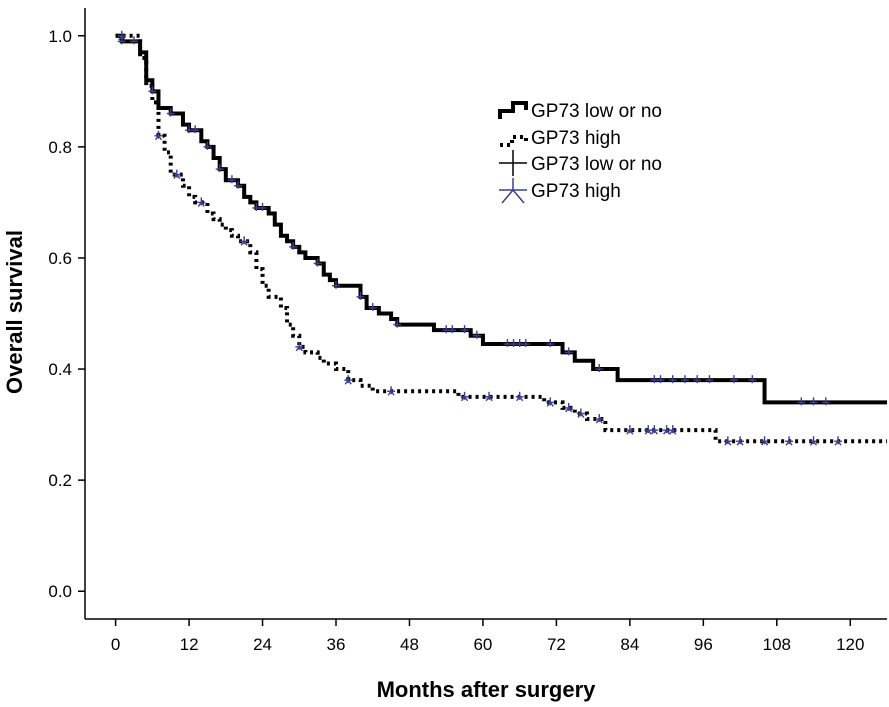 This screenshot has width=889, height=707. What do you see at coordinates (596, 111) in the screenshot?
I see `legend-label-0: GP73 low or no` at bounding box center [596, 111].